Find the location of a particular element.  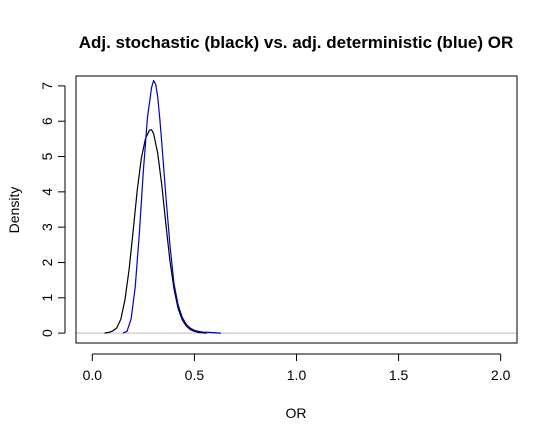

y-tick-label: 5 is located at coordinates (47, 156).